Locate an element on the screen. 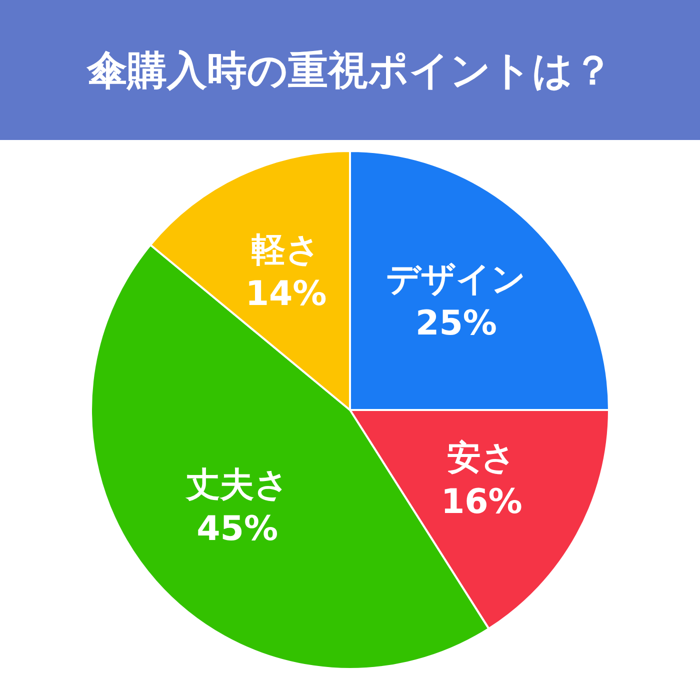  data-label: 14% is located at coordinates (286, 294).